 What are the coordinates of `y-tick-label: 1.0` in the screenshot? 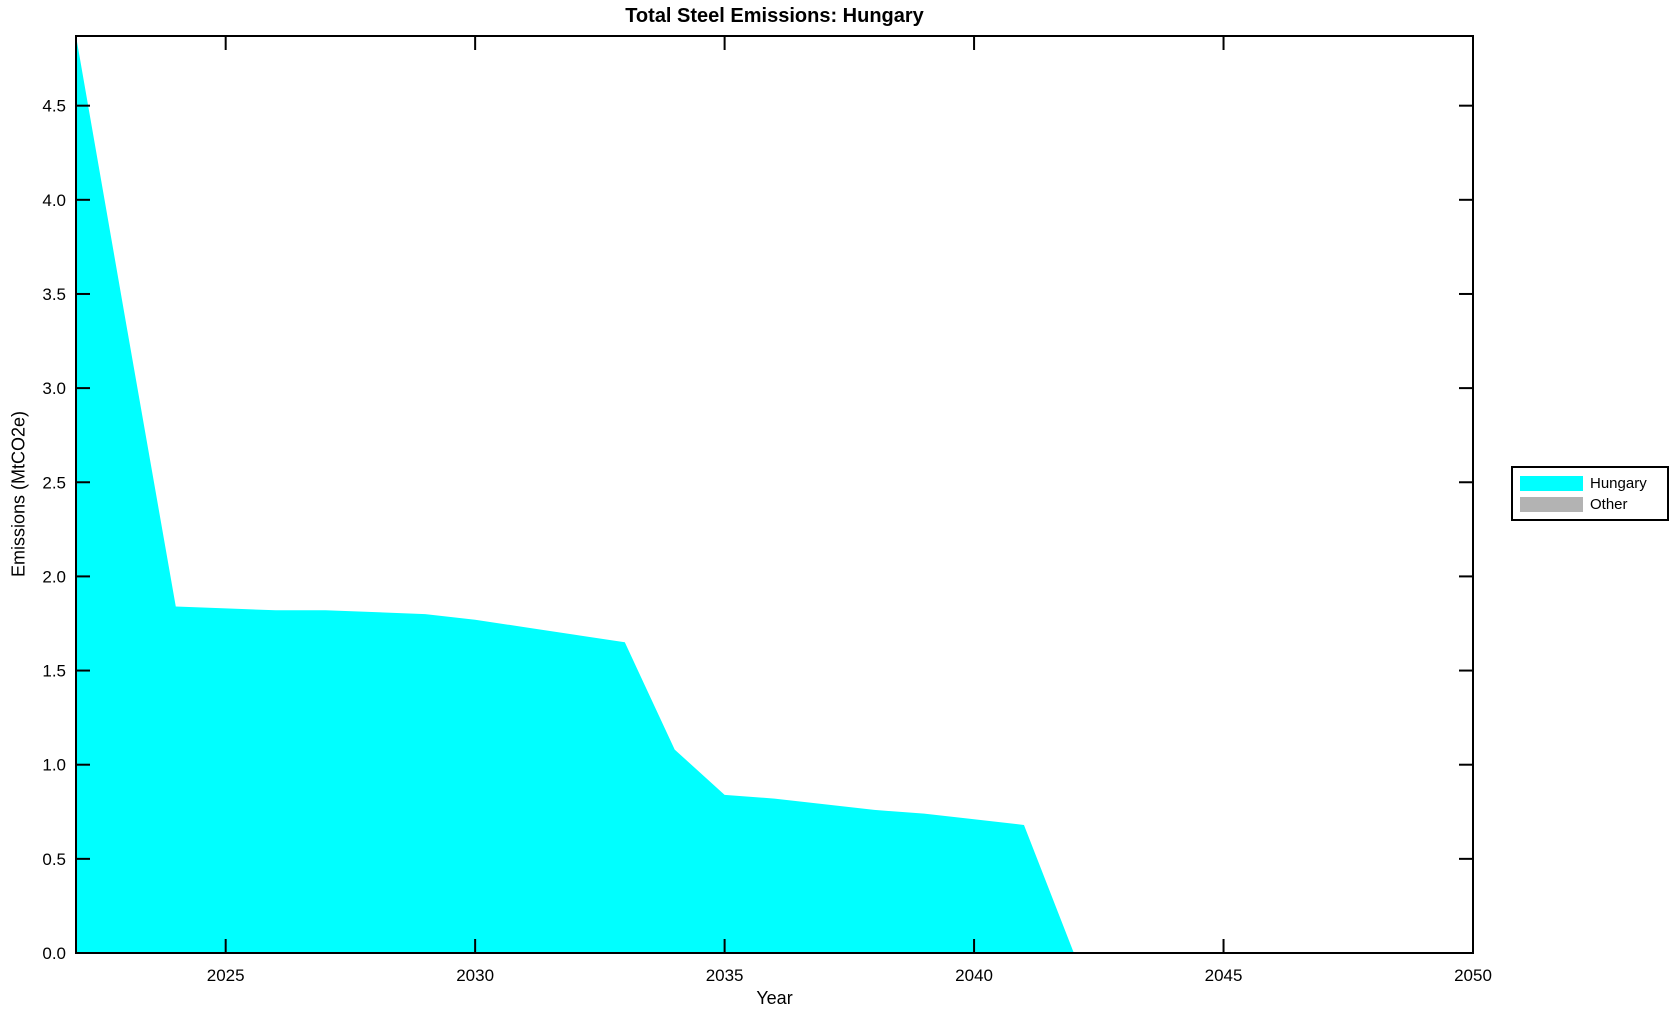 It's located at (54, 765).